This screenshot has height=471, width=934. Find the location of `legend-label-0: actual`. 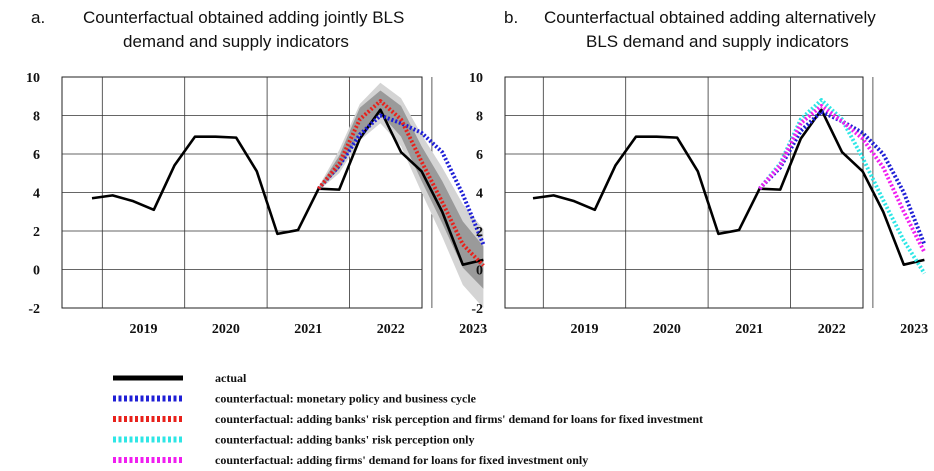

legend-label-0: actual is located at coordinates (231, 378).